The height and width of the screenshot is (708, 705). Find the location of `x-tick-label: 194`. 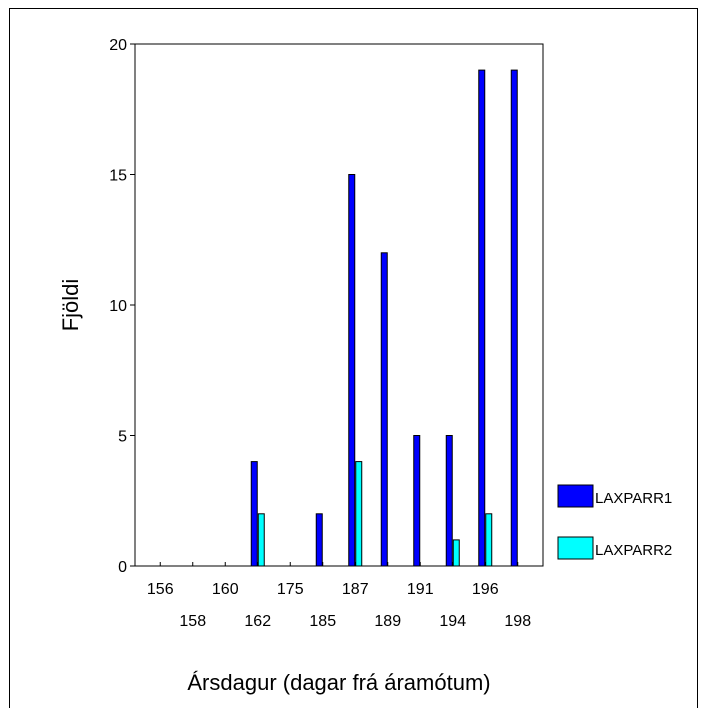

x-tick-label: 194 is located at coordinates (452, 621).